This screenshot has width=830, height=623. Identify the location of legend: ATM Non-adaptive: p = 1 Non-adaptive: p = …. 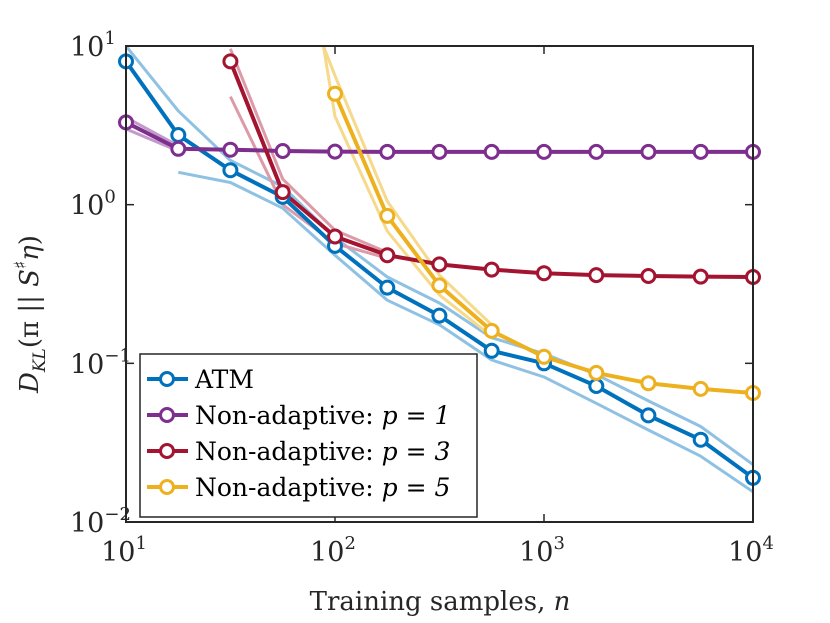
(308, 435).